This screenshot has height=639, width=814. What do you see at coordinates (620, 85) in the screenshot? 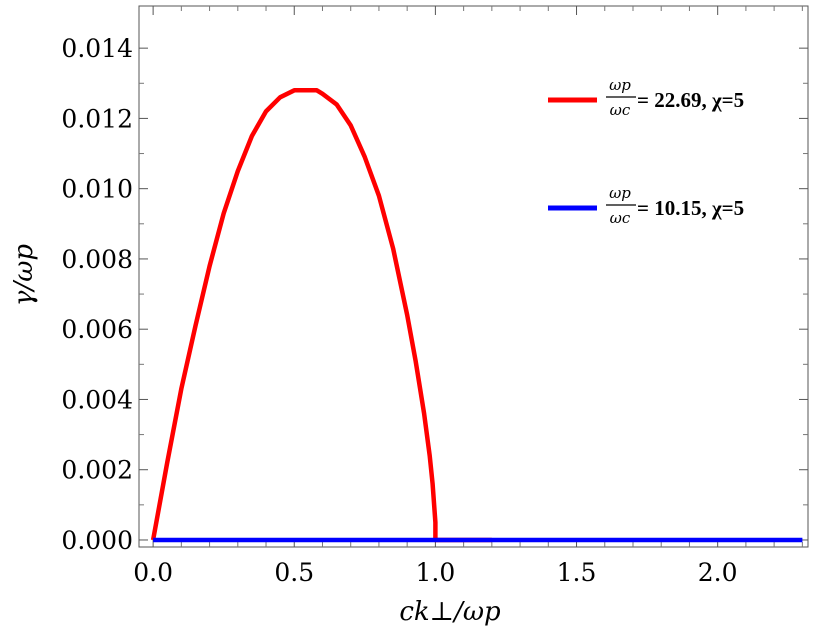
I see `legend-frac-num-1: ωp` at bounding box center [620, 85].